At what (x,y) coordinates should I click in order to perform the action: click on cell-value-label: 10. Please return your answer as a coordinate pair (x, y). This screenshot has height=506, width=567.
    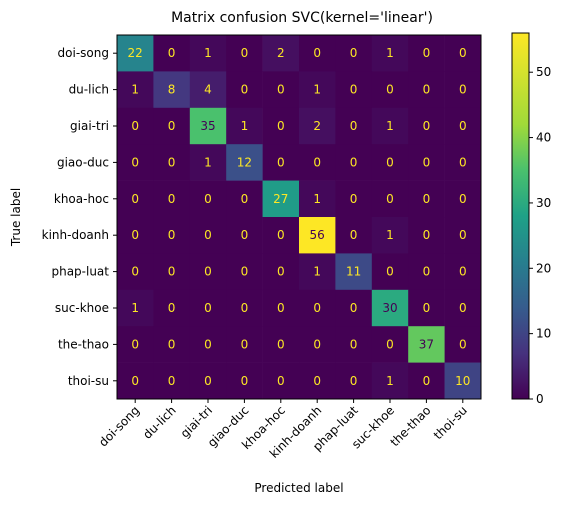
    Looking at the image, I should click on (462, 381).